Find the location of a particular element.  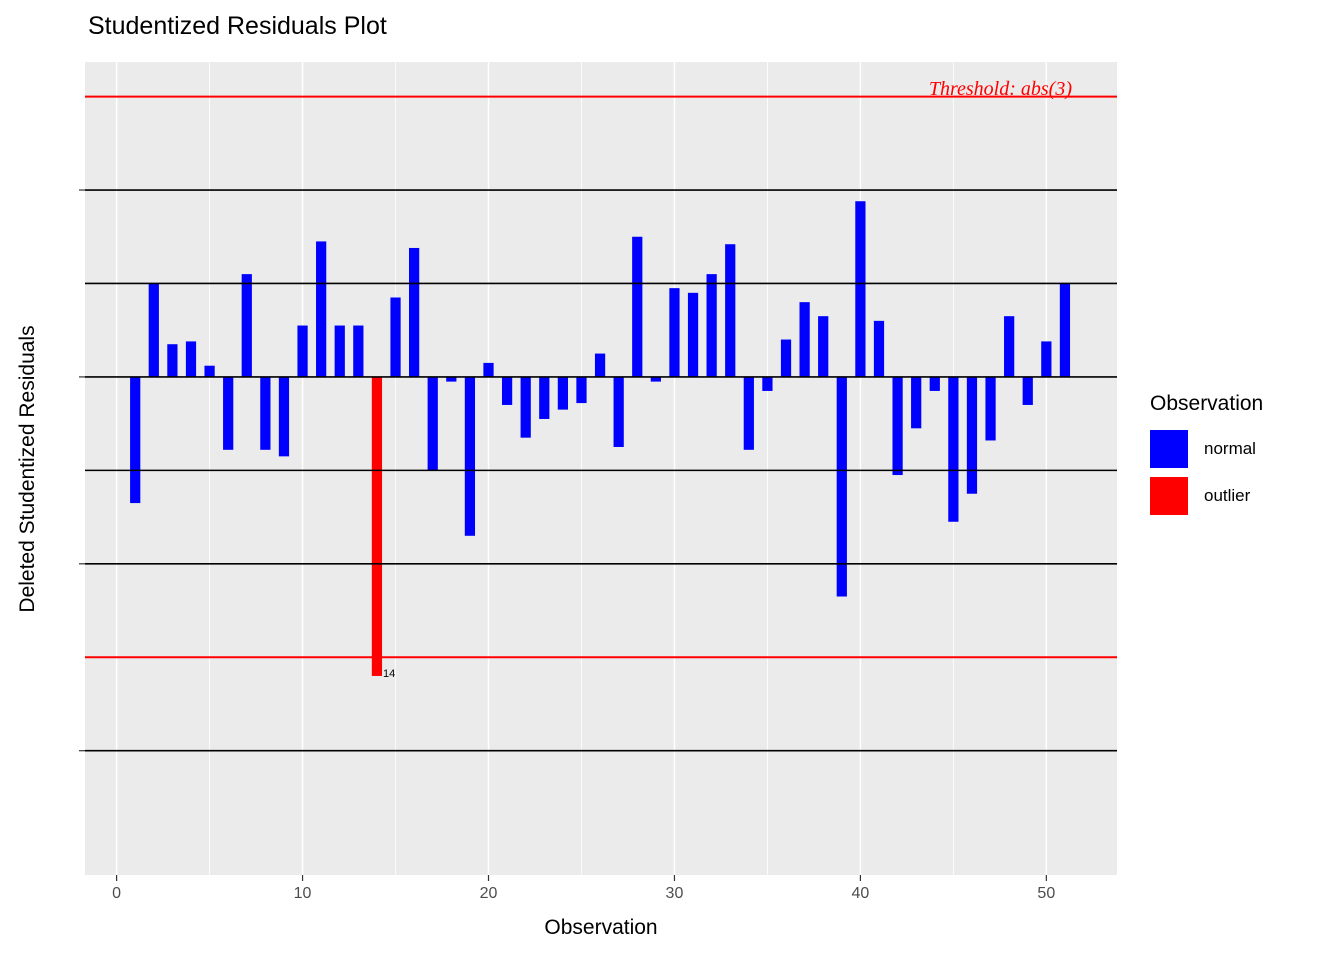

legend-label-outlier: outlier is located at coordinates (1227, 495).